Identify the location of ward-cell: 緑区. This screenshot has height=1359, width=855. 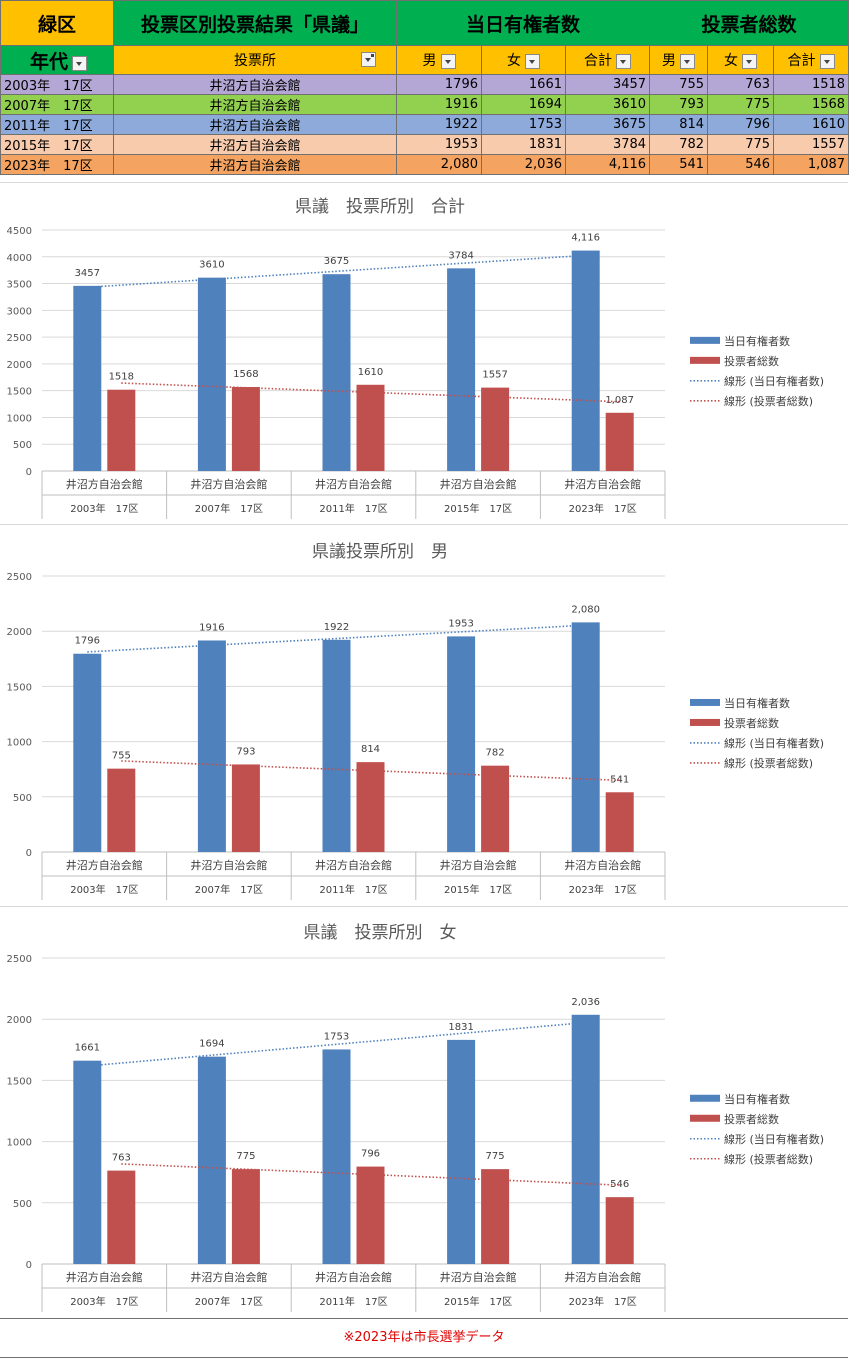
(57, 23).